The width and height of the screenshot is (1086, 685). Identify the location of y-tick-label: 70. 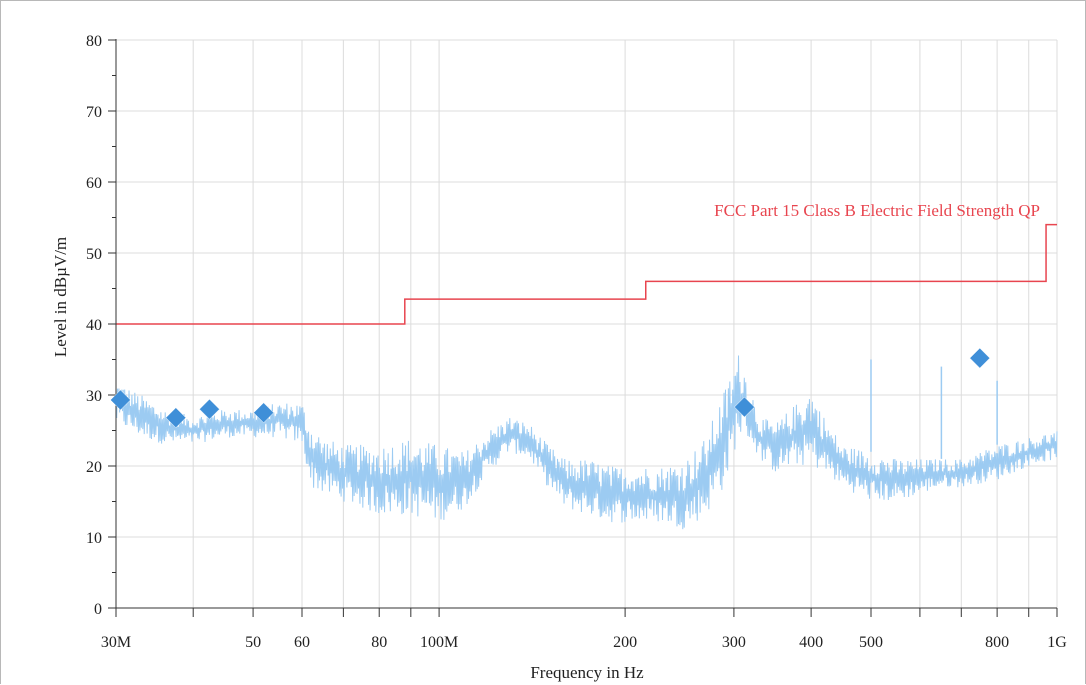
(94, 112).